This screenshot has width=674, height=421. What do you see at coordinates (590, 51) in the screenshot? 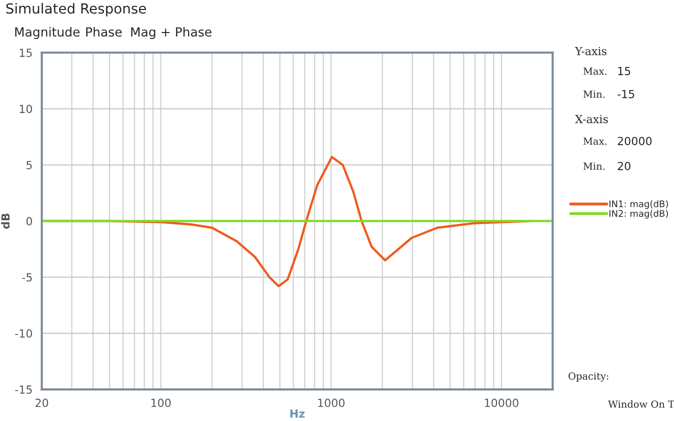
I see `text: Y-axis` at bounding box center [590, 51].